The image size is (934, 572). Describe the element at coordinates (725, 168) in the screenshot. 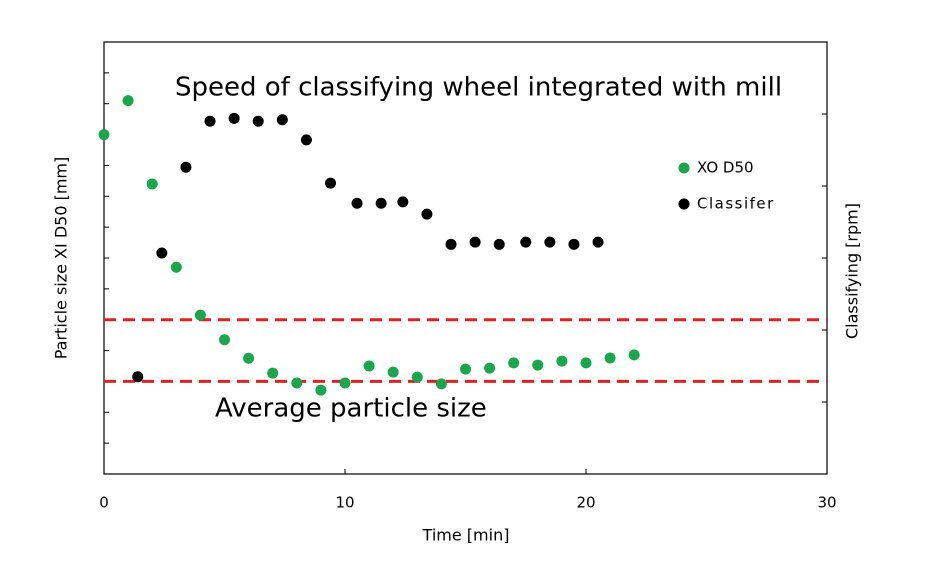

I see `legend-label: XO D50` at that location.